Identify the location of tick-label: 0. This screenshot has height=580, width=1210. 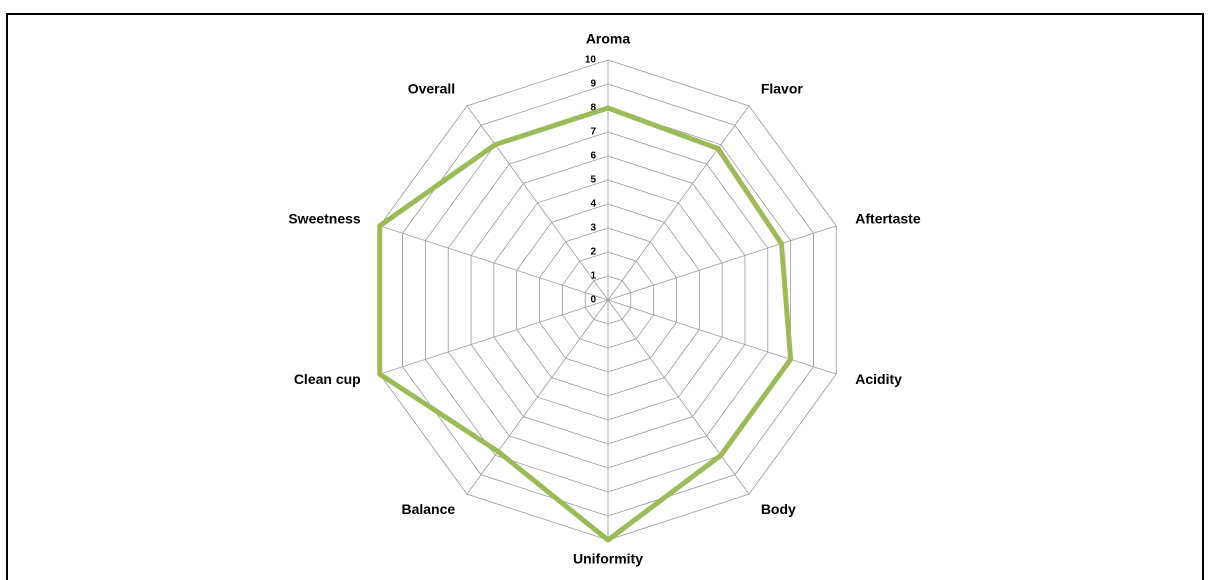
(593, 300).